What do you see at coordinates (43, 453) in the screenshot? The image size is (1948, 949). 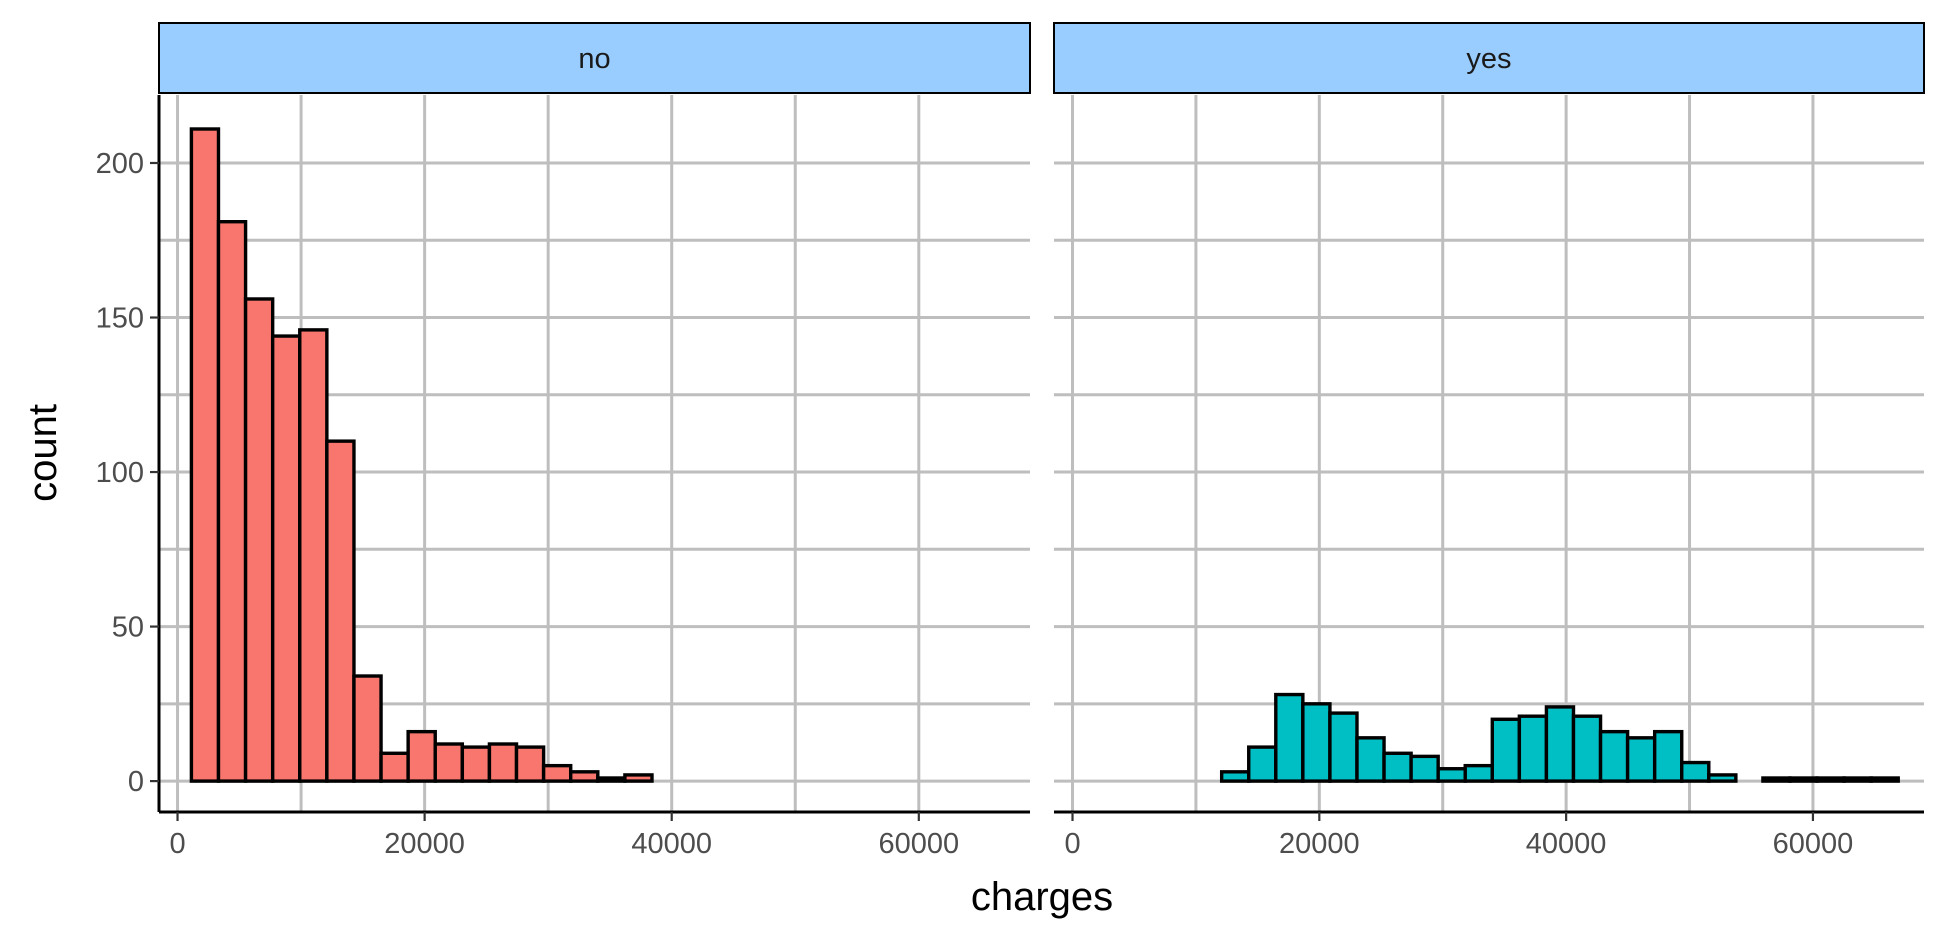 I see `y-axis-title: count` at bounding box center [43, 453].